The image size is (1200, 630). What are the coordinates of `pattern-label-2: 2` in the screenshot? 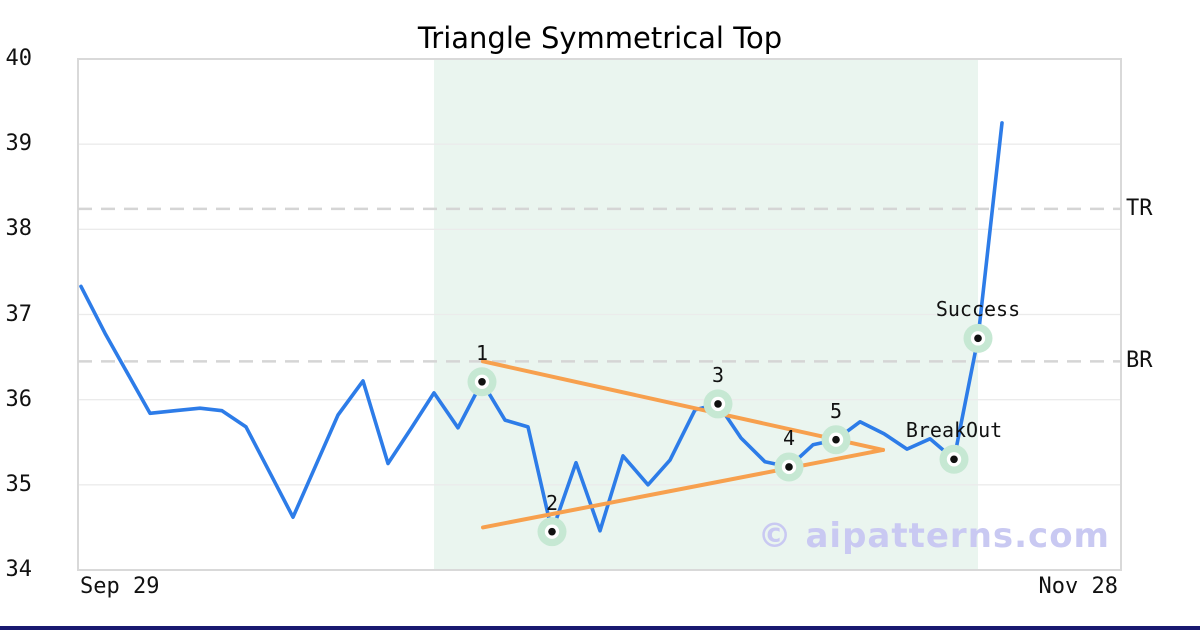 It's located at (552, 502).